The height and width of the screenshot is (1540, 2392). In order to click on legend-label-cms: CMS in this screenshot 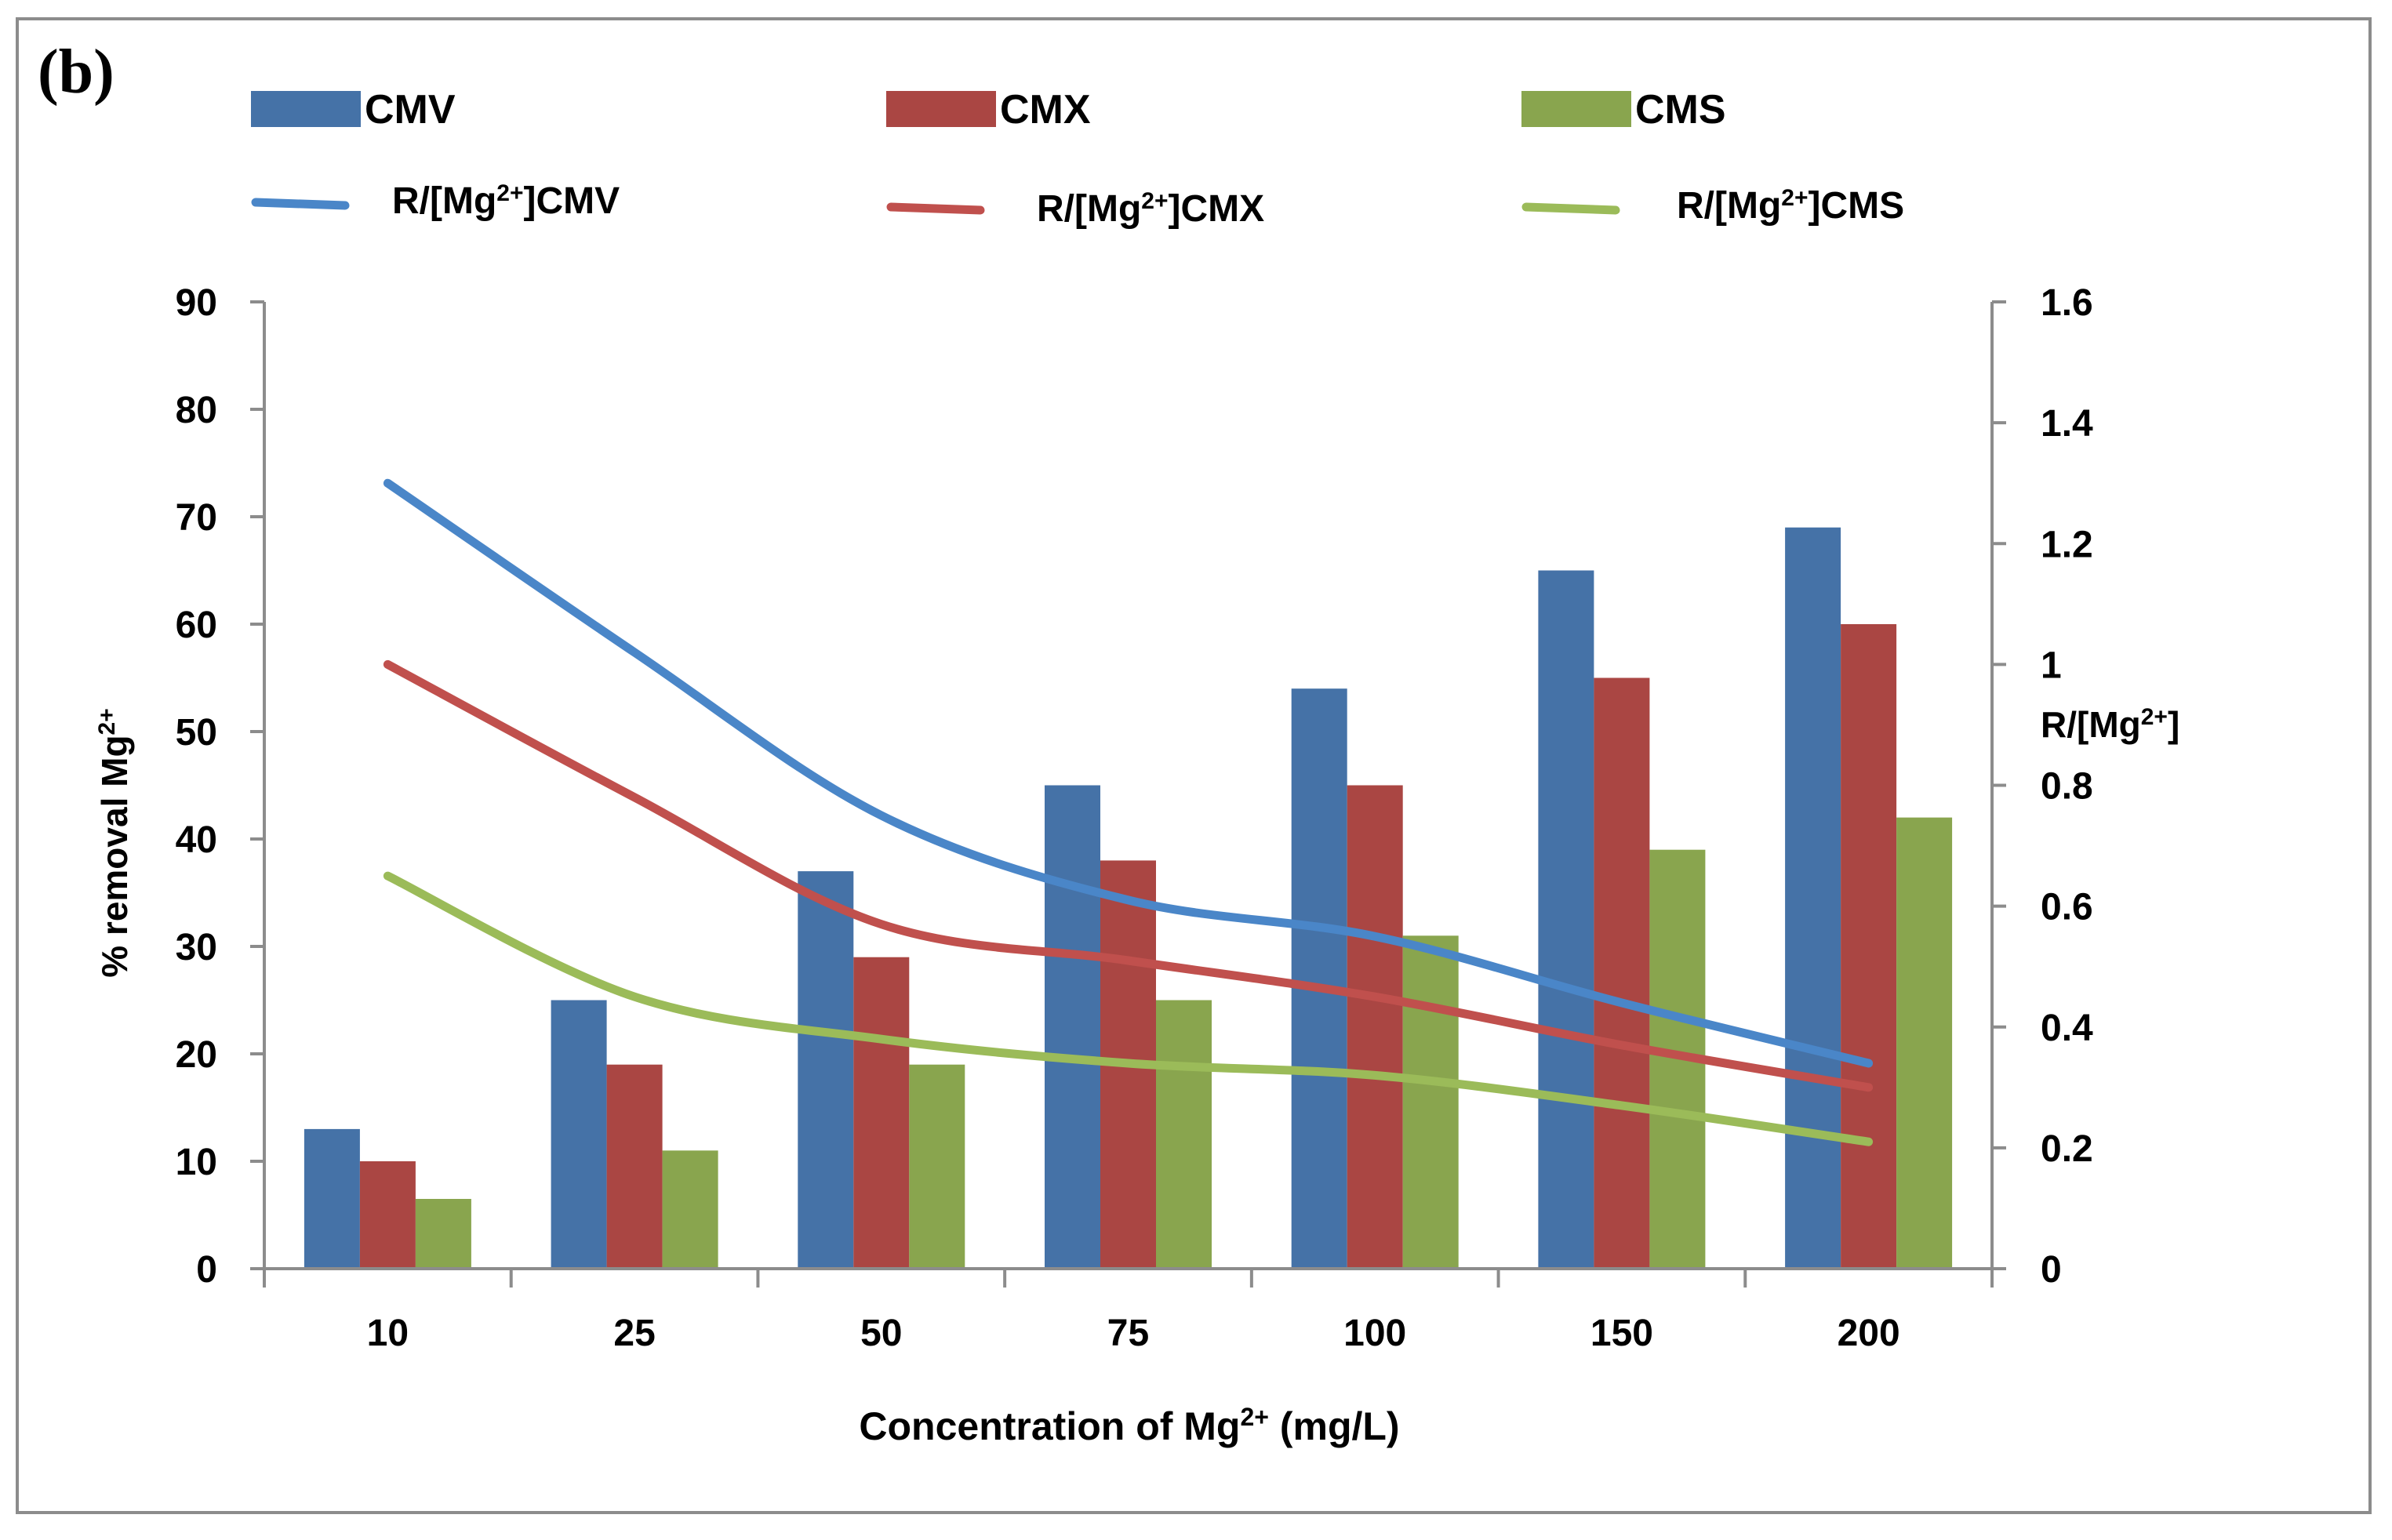, I will do `click(1680, 110)`.